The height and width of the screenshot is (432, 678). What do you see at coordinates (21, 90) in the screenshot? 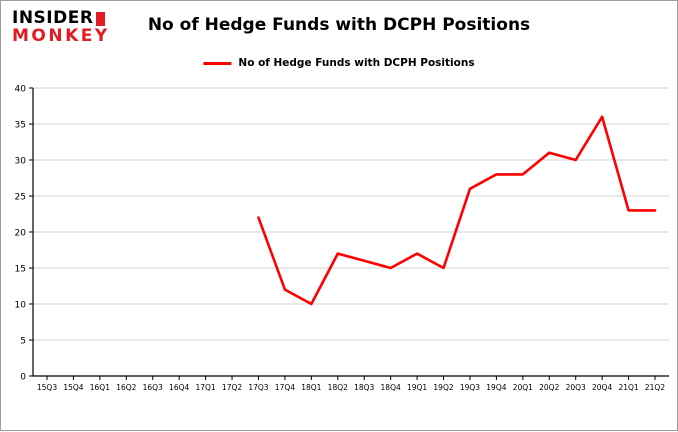
I see `svg-text: 40` at bounding box center [21, 90].